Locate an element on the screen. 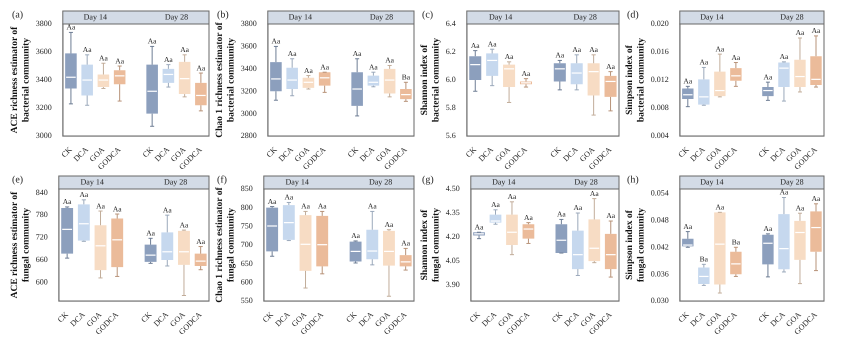 This screenshot has height=343, width=841. y-tick-label: 6.2 is located at coordinates (451, 51).